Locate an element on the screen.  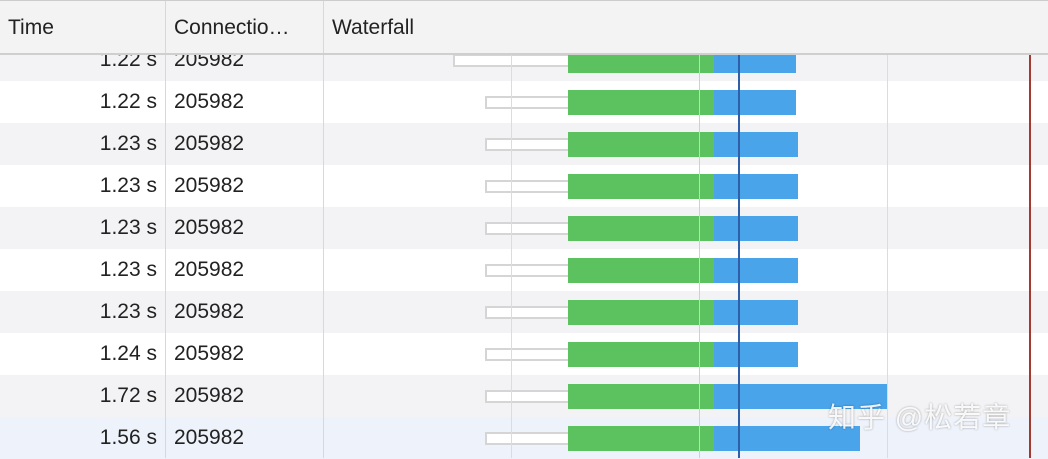
time-cell: 1.24 s is located at coordinates (128, 353).